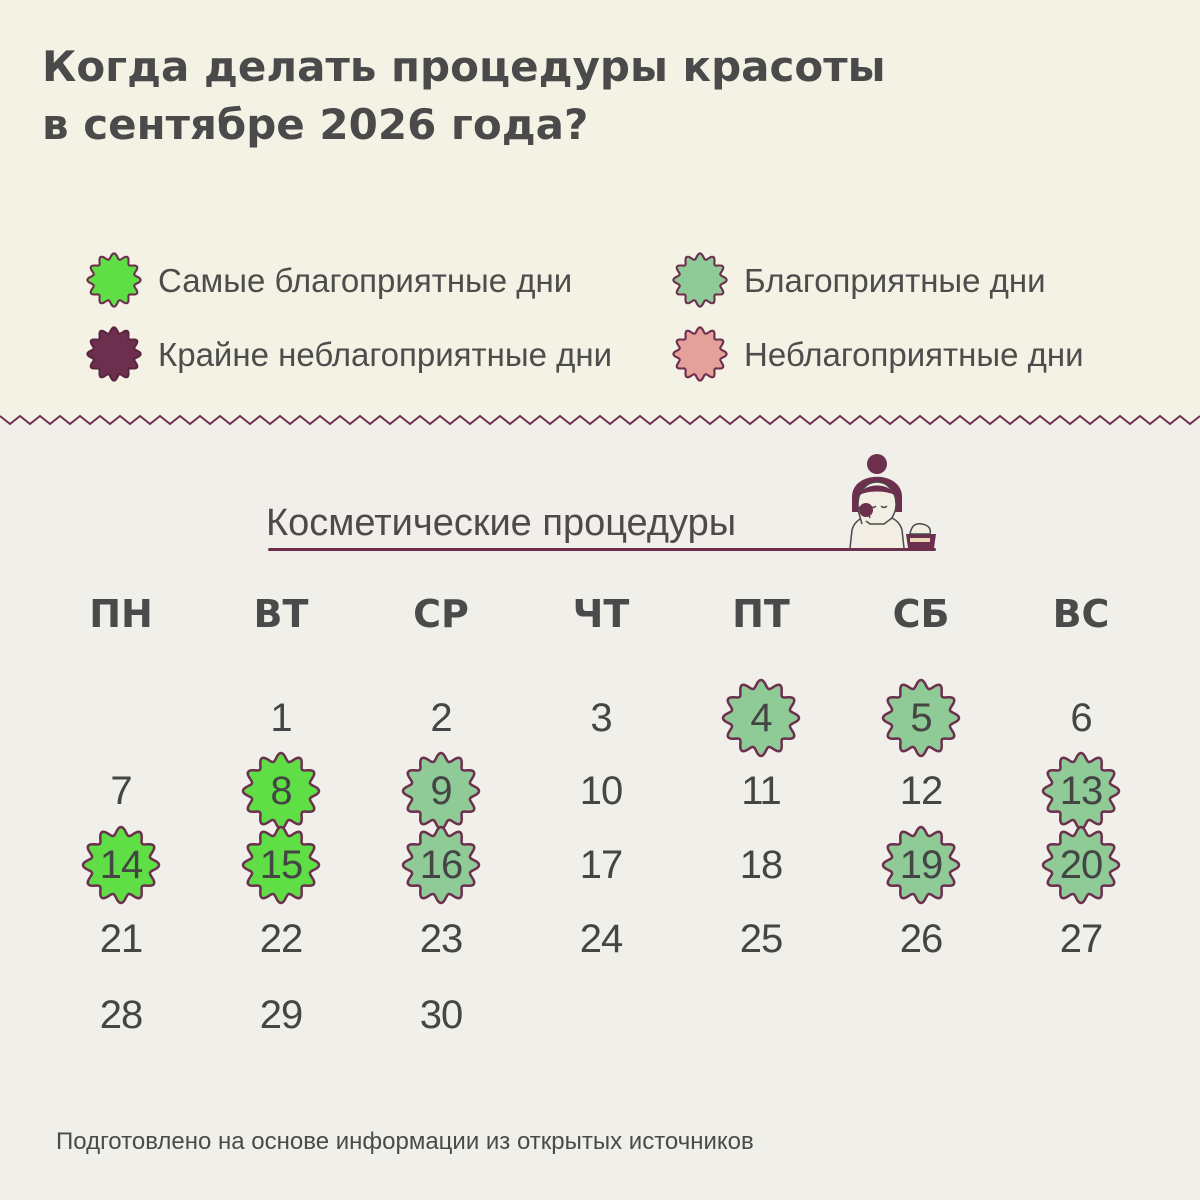  Describe the element at coordinates (114, 280) in the screenshot. I see `best-day-badge-icon` at that location.